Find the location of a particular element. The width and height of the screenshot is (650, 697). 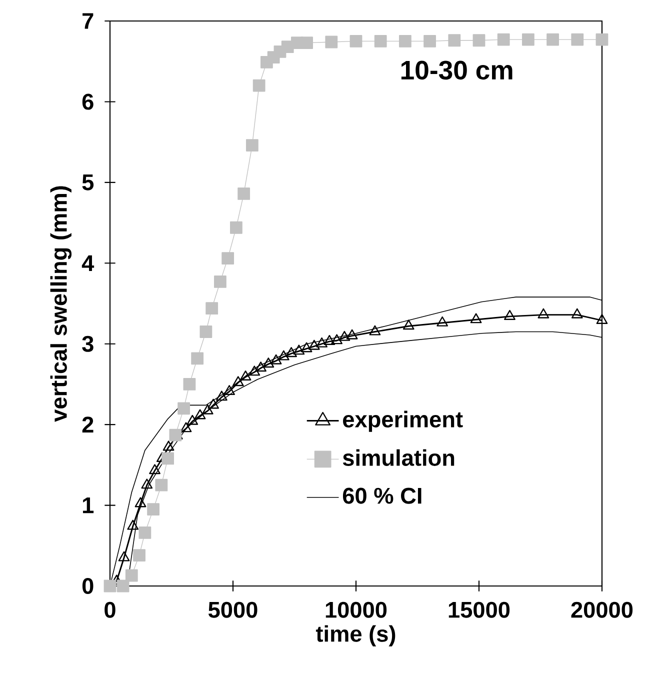

x-axis-title: time (s) is located at coordinates (356, 635).